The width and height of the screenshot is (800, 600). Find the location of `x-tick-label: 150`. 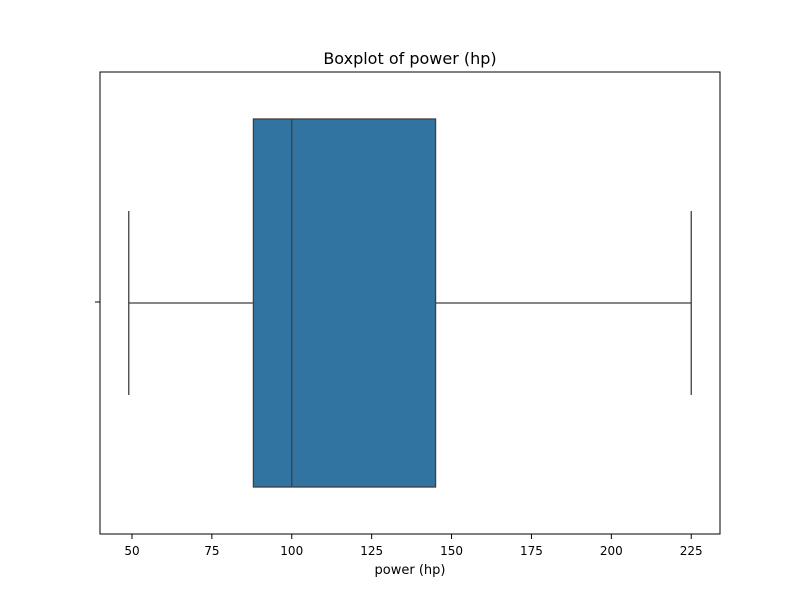

x-tick-label: 150 is located at coordinates (451, 551).